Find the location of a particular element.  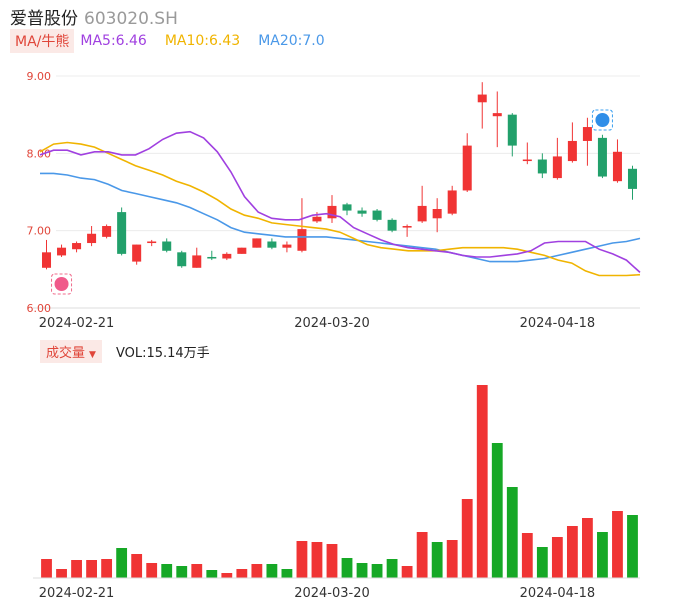

volume-value: VOL:15.14万手 is located at coordinates (162, 353).